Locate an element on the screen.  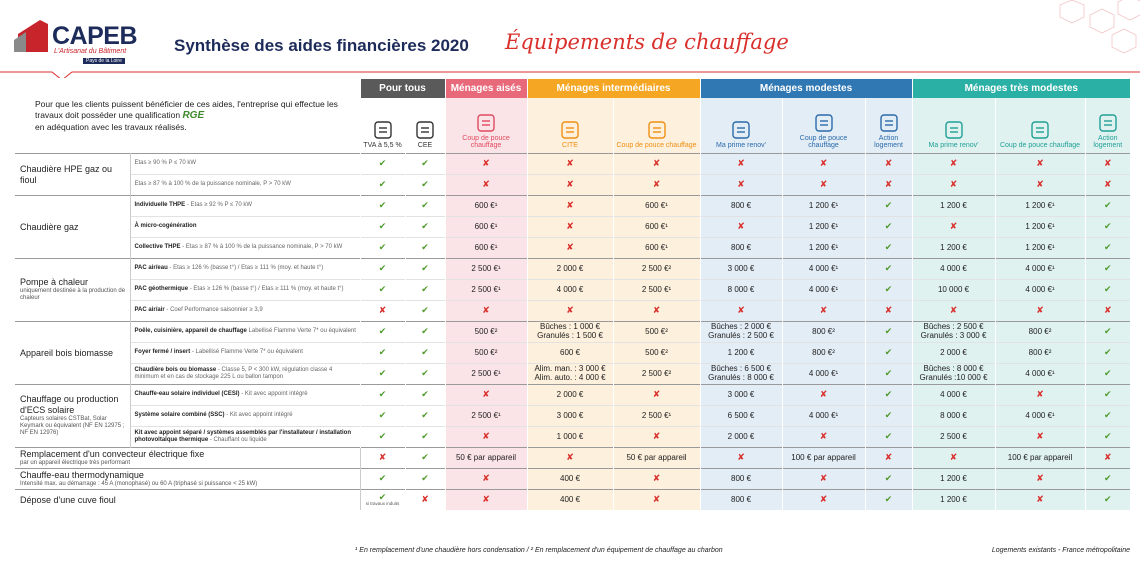
amount: Bûches : 1 000 € is located at coordinates (570, 327).